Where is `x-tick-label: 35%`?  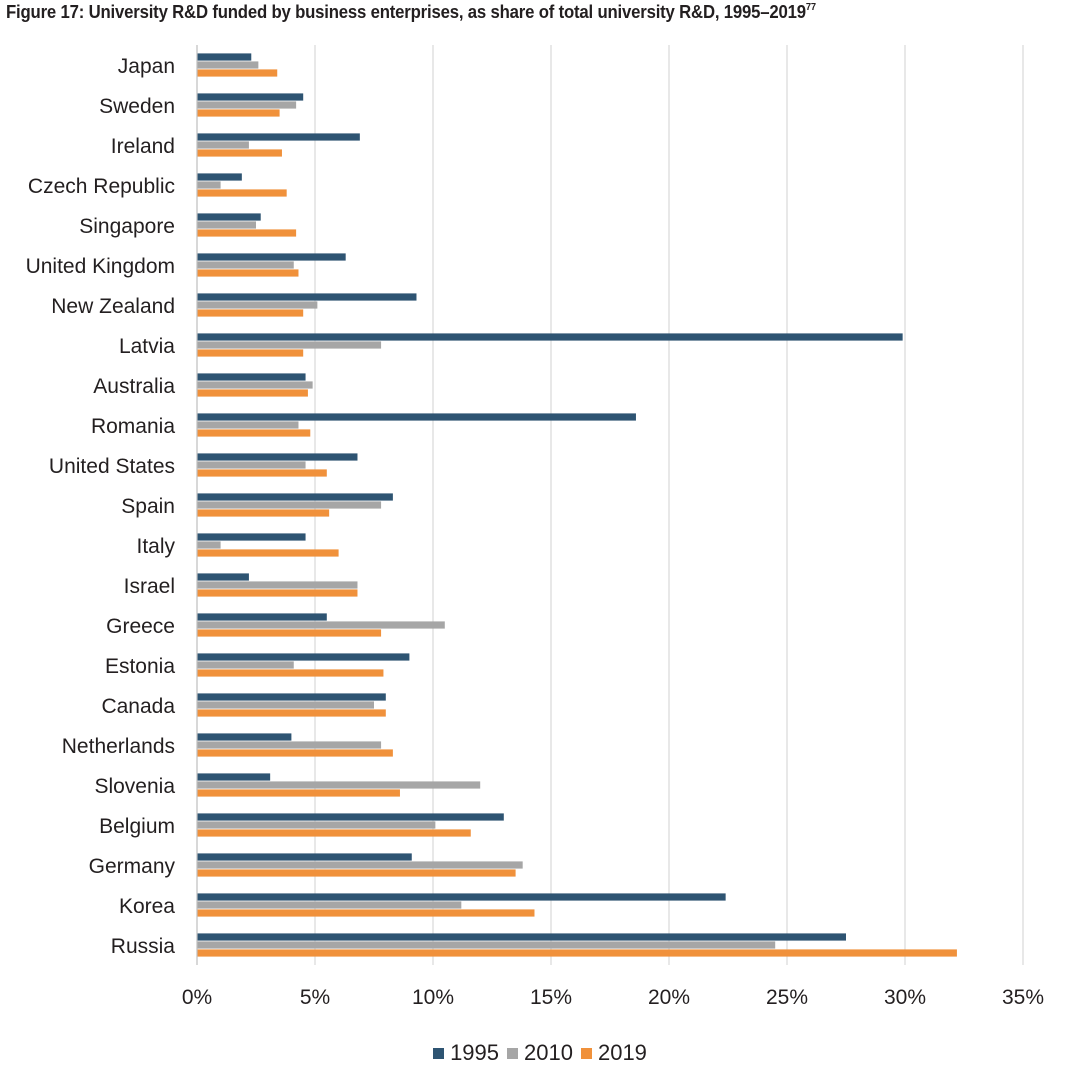 x-tick-label: 35% is located at coordinates (1023, 997).